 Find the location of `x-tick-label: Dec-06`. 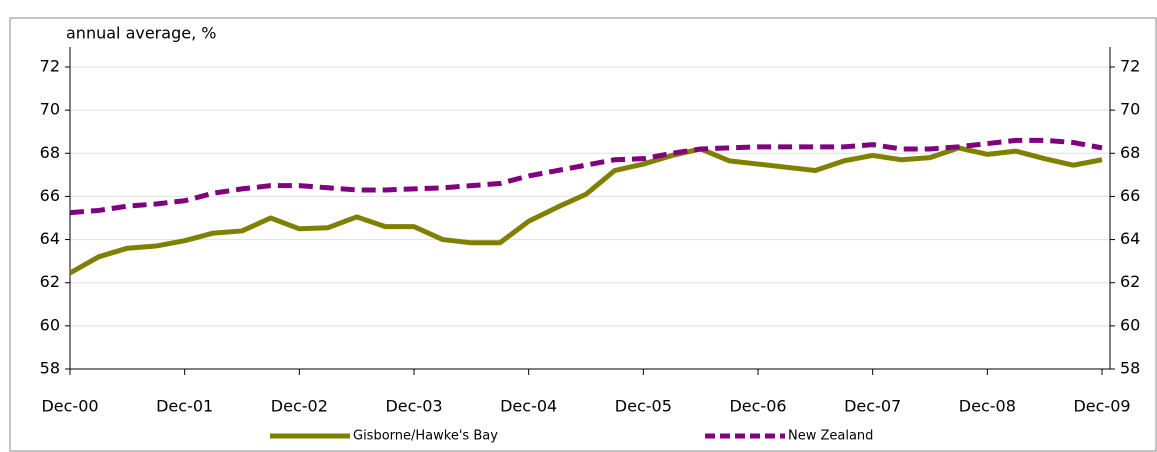

x-tick-label: Dec-06 is located at coordinates (757, 406).